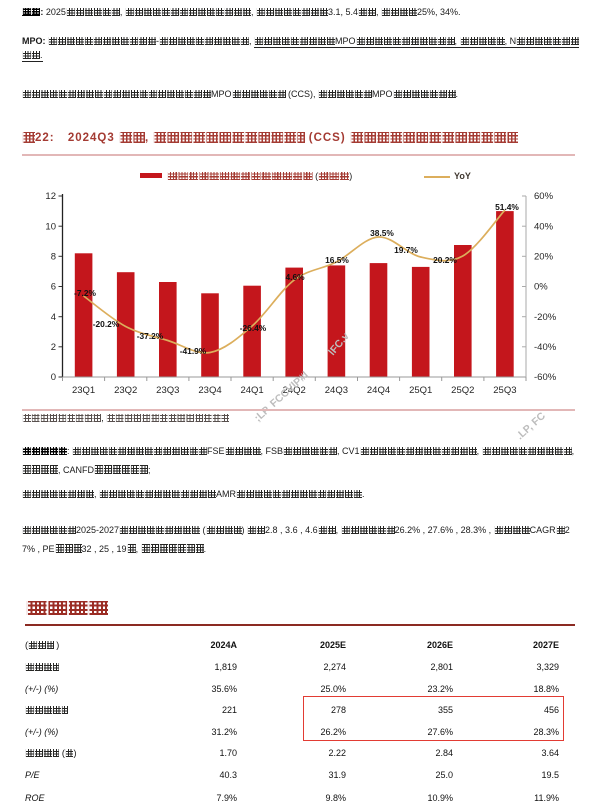 This screenshot has width=600, height=803. I want to click on svg-text: 23Q4, so click(209, 390).